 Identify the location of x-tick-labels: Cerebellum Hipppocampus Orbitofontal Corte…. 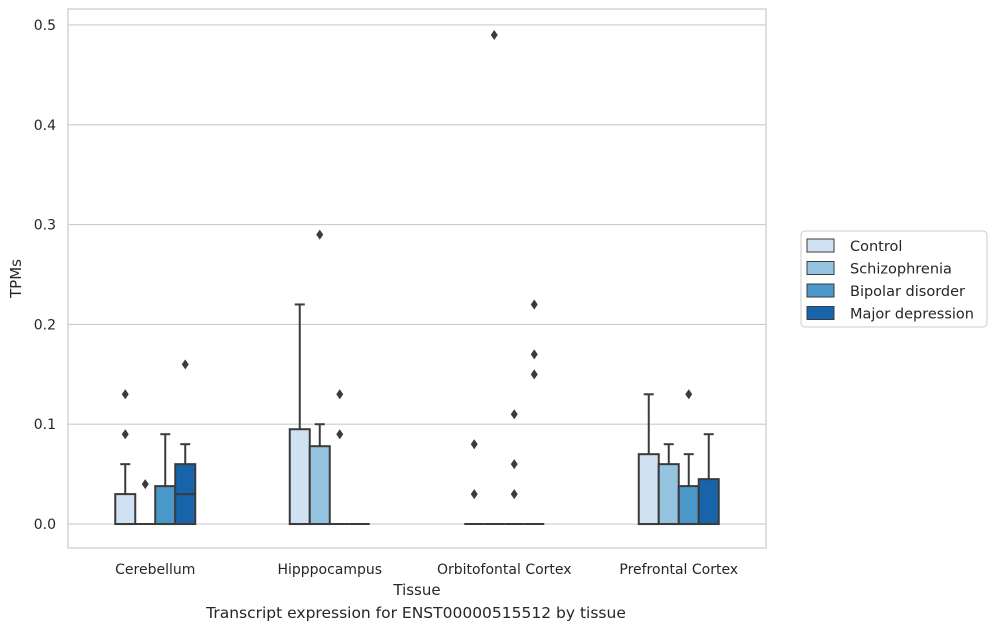
(426, 570).